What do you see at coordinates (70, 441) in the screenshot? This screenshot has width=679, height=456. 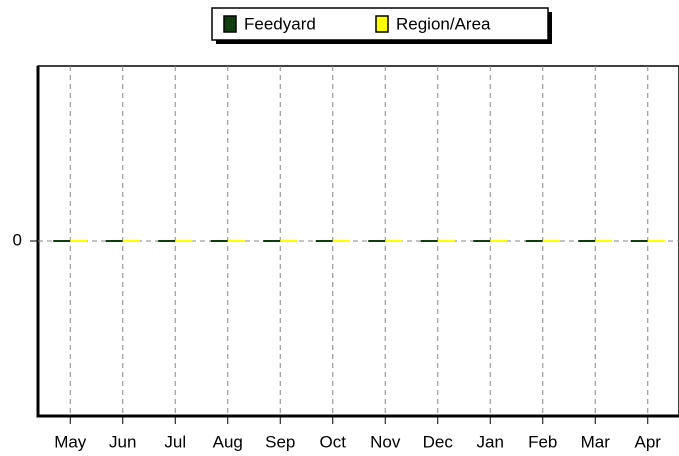 I see `x-tick-label: May` at bounding box center [70, 441].